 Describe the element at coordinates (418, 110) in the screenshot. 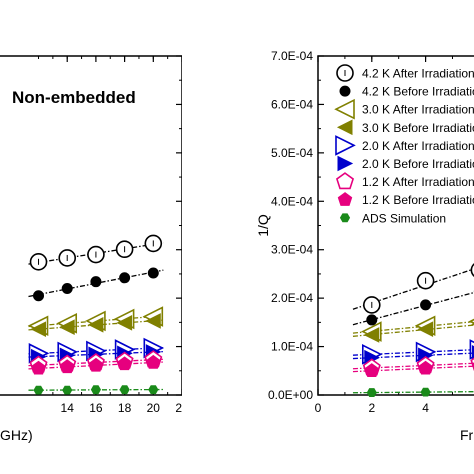

I see `legend-entry: 3.0 K After Irradiation` at that location.